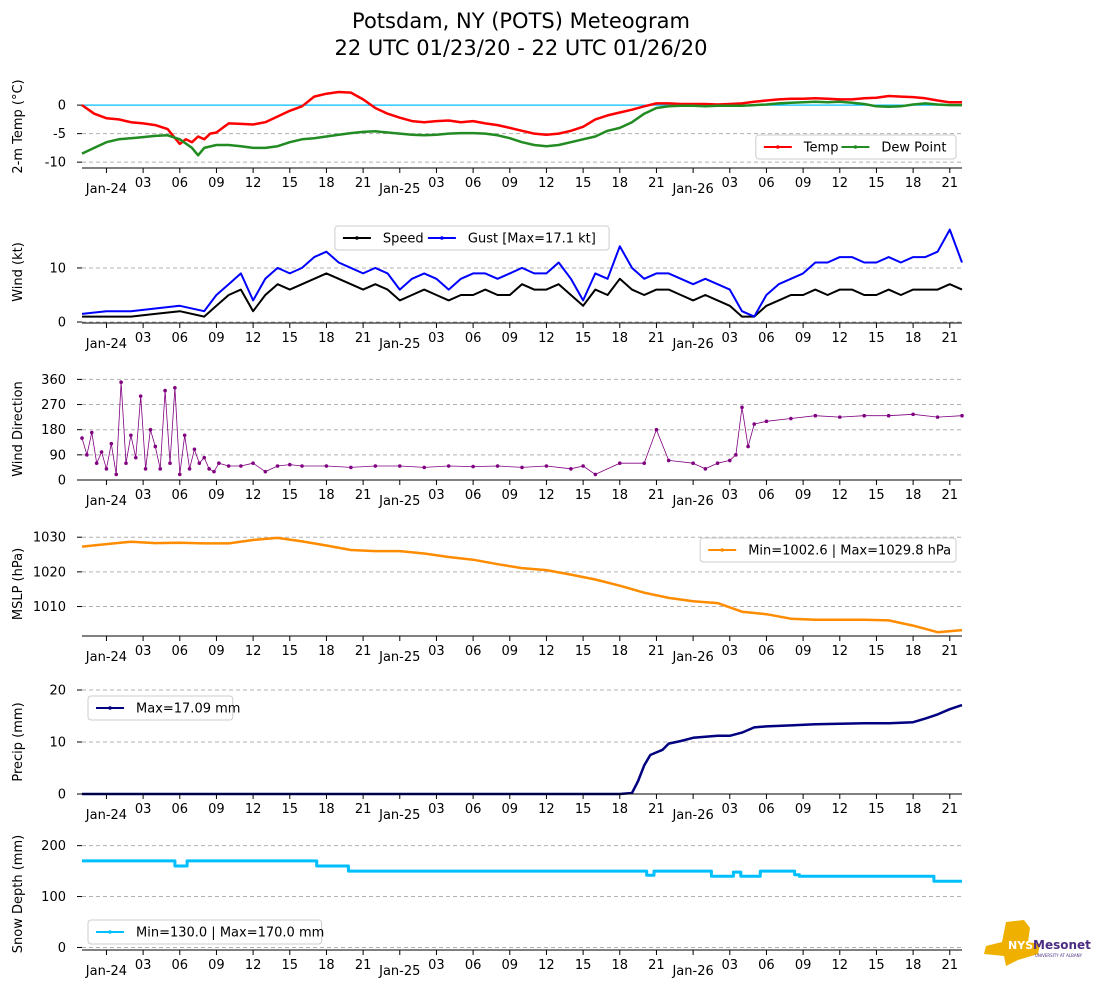 Image resolution: width=1094 pixels, height=1001 pixels. Describe the element at coordinates (521, 118) in the screenshot. I see `series-line-temp` at that location.